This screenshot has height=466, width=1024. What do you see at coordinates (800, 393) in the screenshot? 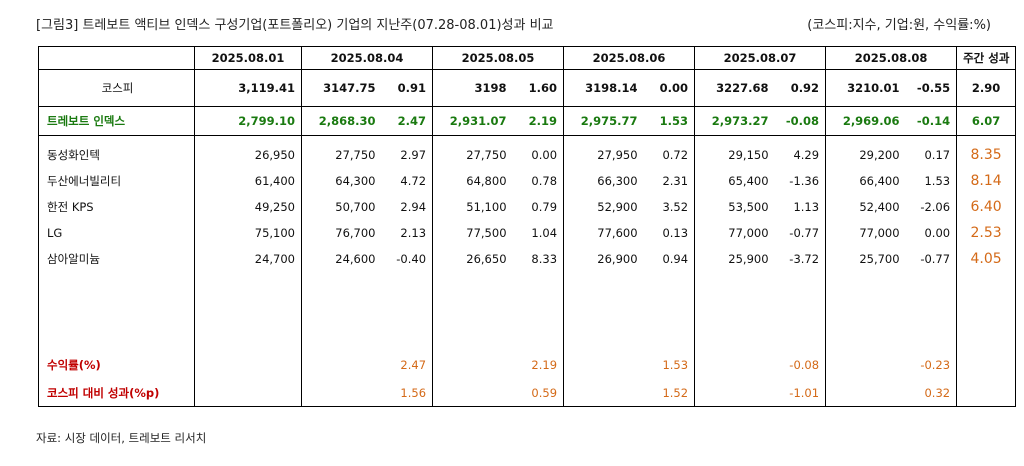
I see `relative-cell: -1.01` at bounding box center [800, 393].